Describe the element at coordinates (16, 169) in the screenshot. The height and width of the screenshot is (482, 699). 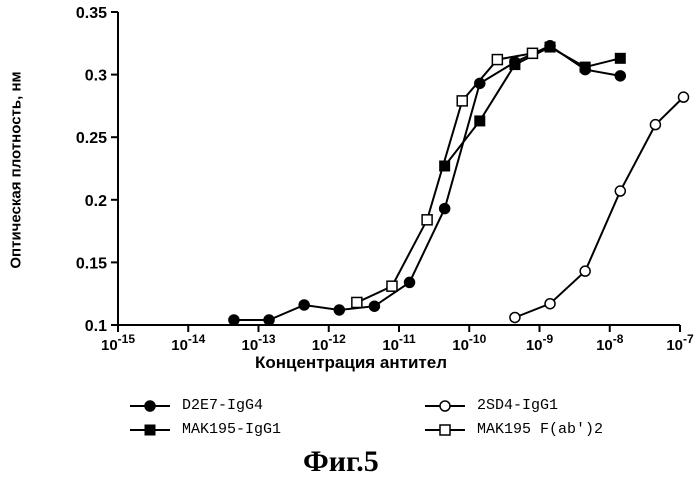
I see `y-axis-title: Оптическая плотность, нм` at that location.